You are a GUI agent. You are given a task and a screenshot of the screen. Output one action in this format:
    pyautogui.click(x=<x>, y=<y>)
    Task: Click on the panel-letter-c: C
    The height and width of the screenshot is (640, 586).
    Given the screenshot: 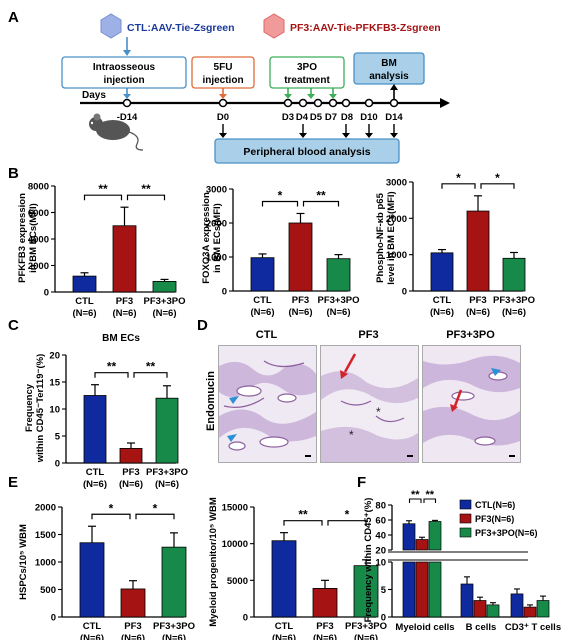 What is the action you would take?
    pyautogui.click(x=13, y=325)
    